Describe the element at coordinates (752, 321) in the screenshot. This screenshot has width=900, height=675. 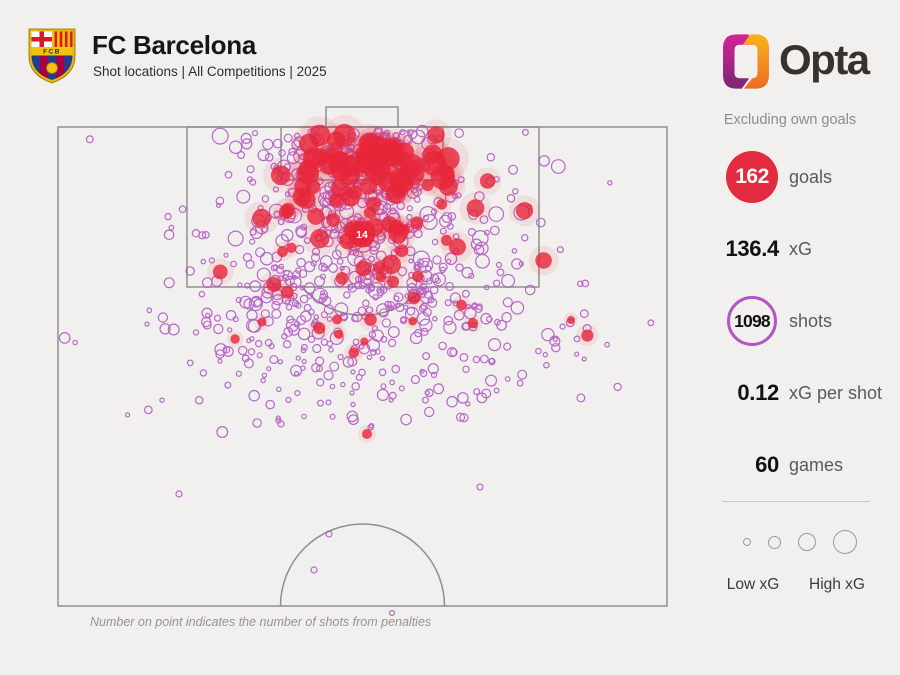
I see `shots-badge: 1098` at that location.